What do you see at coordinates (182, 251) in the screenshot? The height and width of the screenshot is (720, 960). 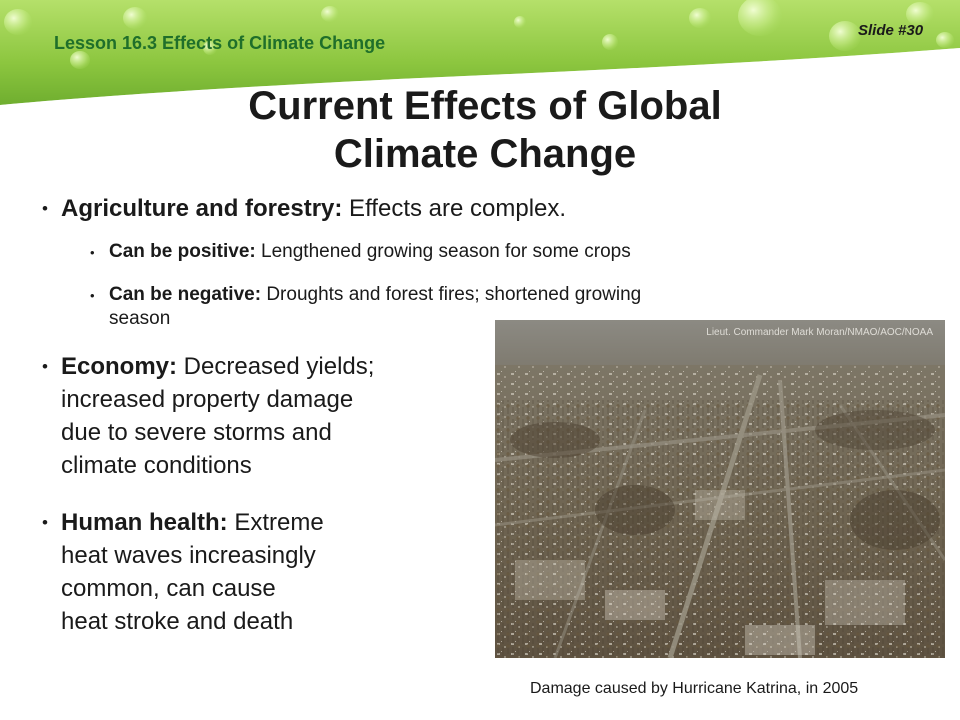 I see `sub-bullet-positive-label: Can be positive:` at bounding box center [182, 251].